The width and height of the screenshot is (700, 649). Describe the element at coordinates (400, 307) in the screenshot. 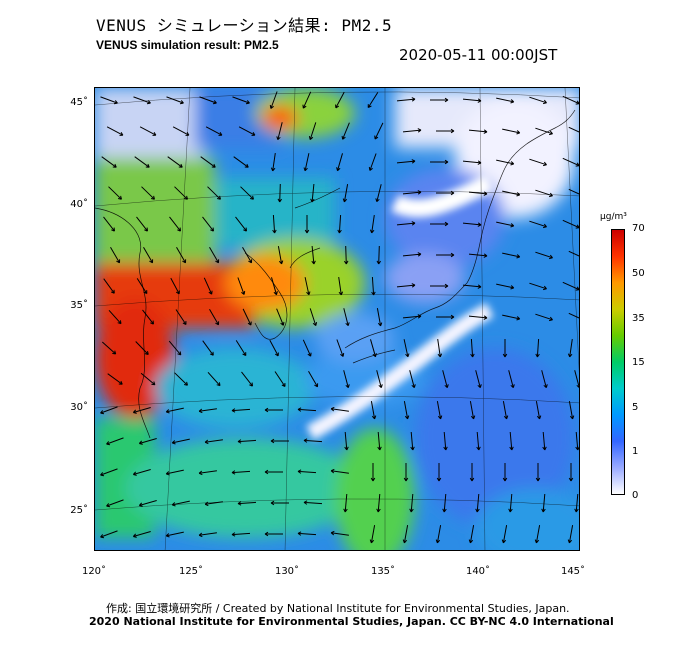

I see `clean-air-band` at that location.